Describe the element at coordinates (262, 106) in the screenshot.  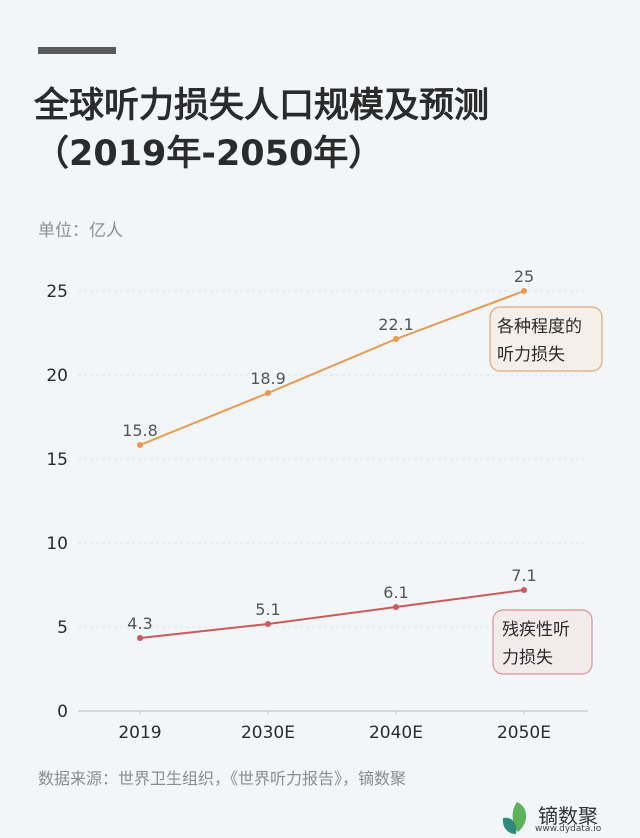
I see `title-line-1: 全球听力损失人口规模及预测` at that location.